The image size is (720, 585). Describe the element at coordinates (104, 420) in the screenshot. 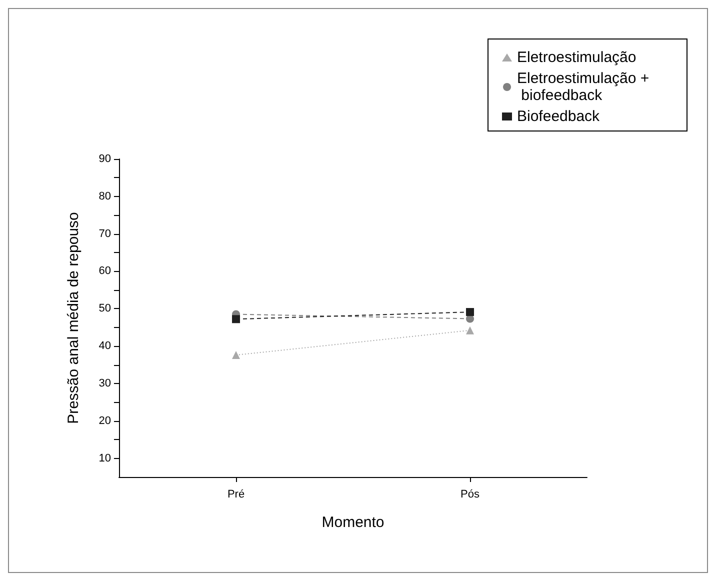

I see `y-tick-label: 20` at that location.